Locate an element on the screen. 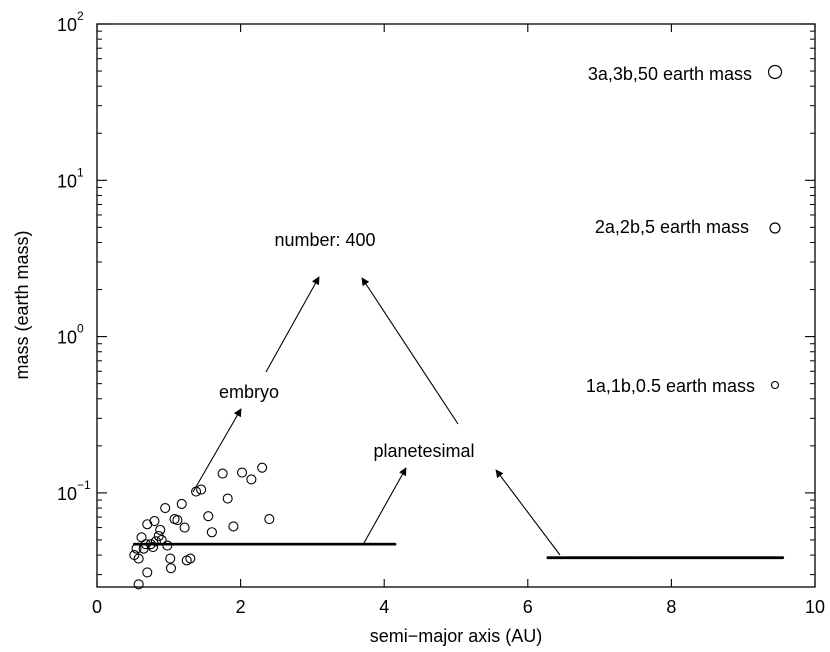 The image size is (830, 652). x-tick-label: 0 is located at coordinates (97, 607).